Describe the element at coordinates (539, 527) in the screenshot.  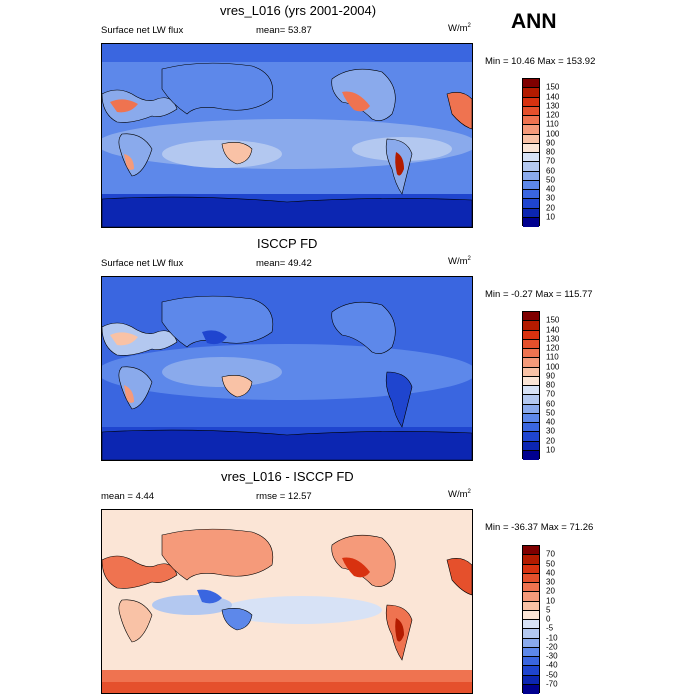
I see `min-max-label: Min = -36.37 Max = 71.26` at that location.